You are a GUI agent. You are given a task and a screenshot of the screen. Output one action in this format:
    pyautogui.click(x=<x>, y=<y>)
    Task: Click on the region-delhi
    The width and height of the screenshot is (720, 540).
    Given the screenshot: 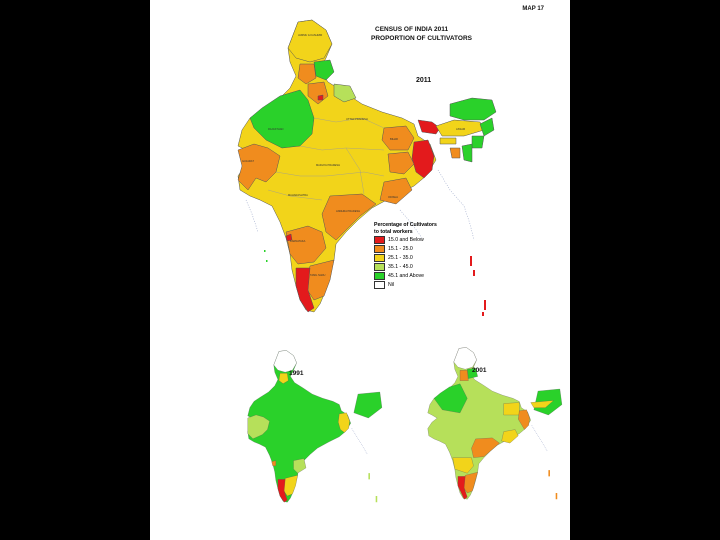 What is the action you would take?
    pyautogui.click(x=320, y=97)
    